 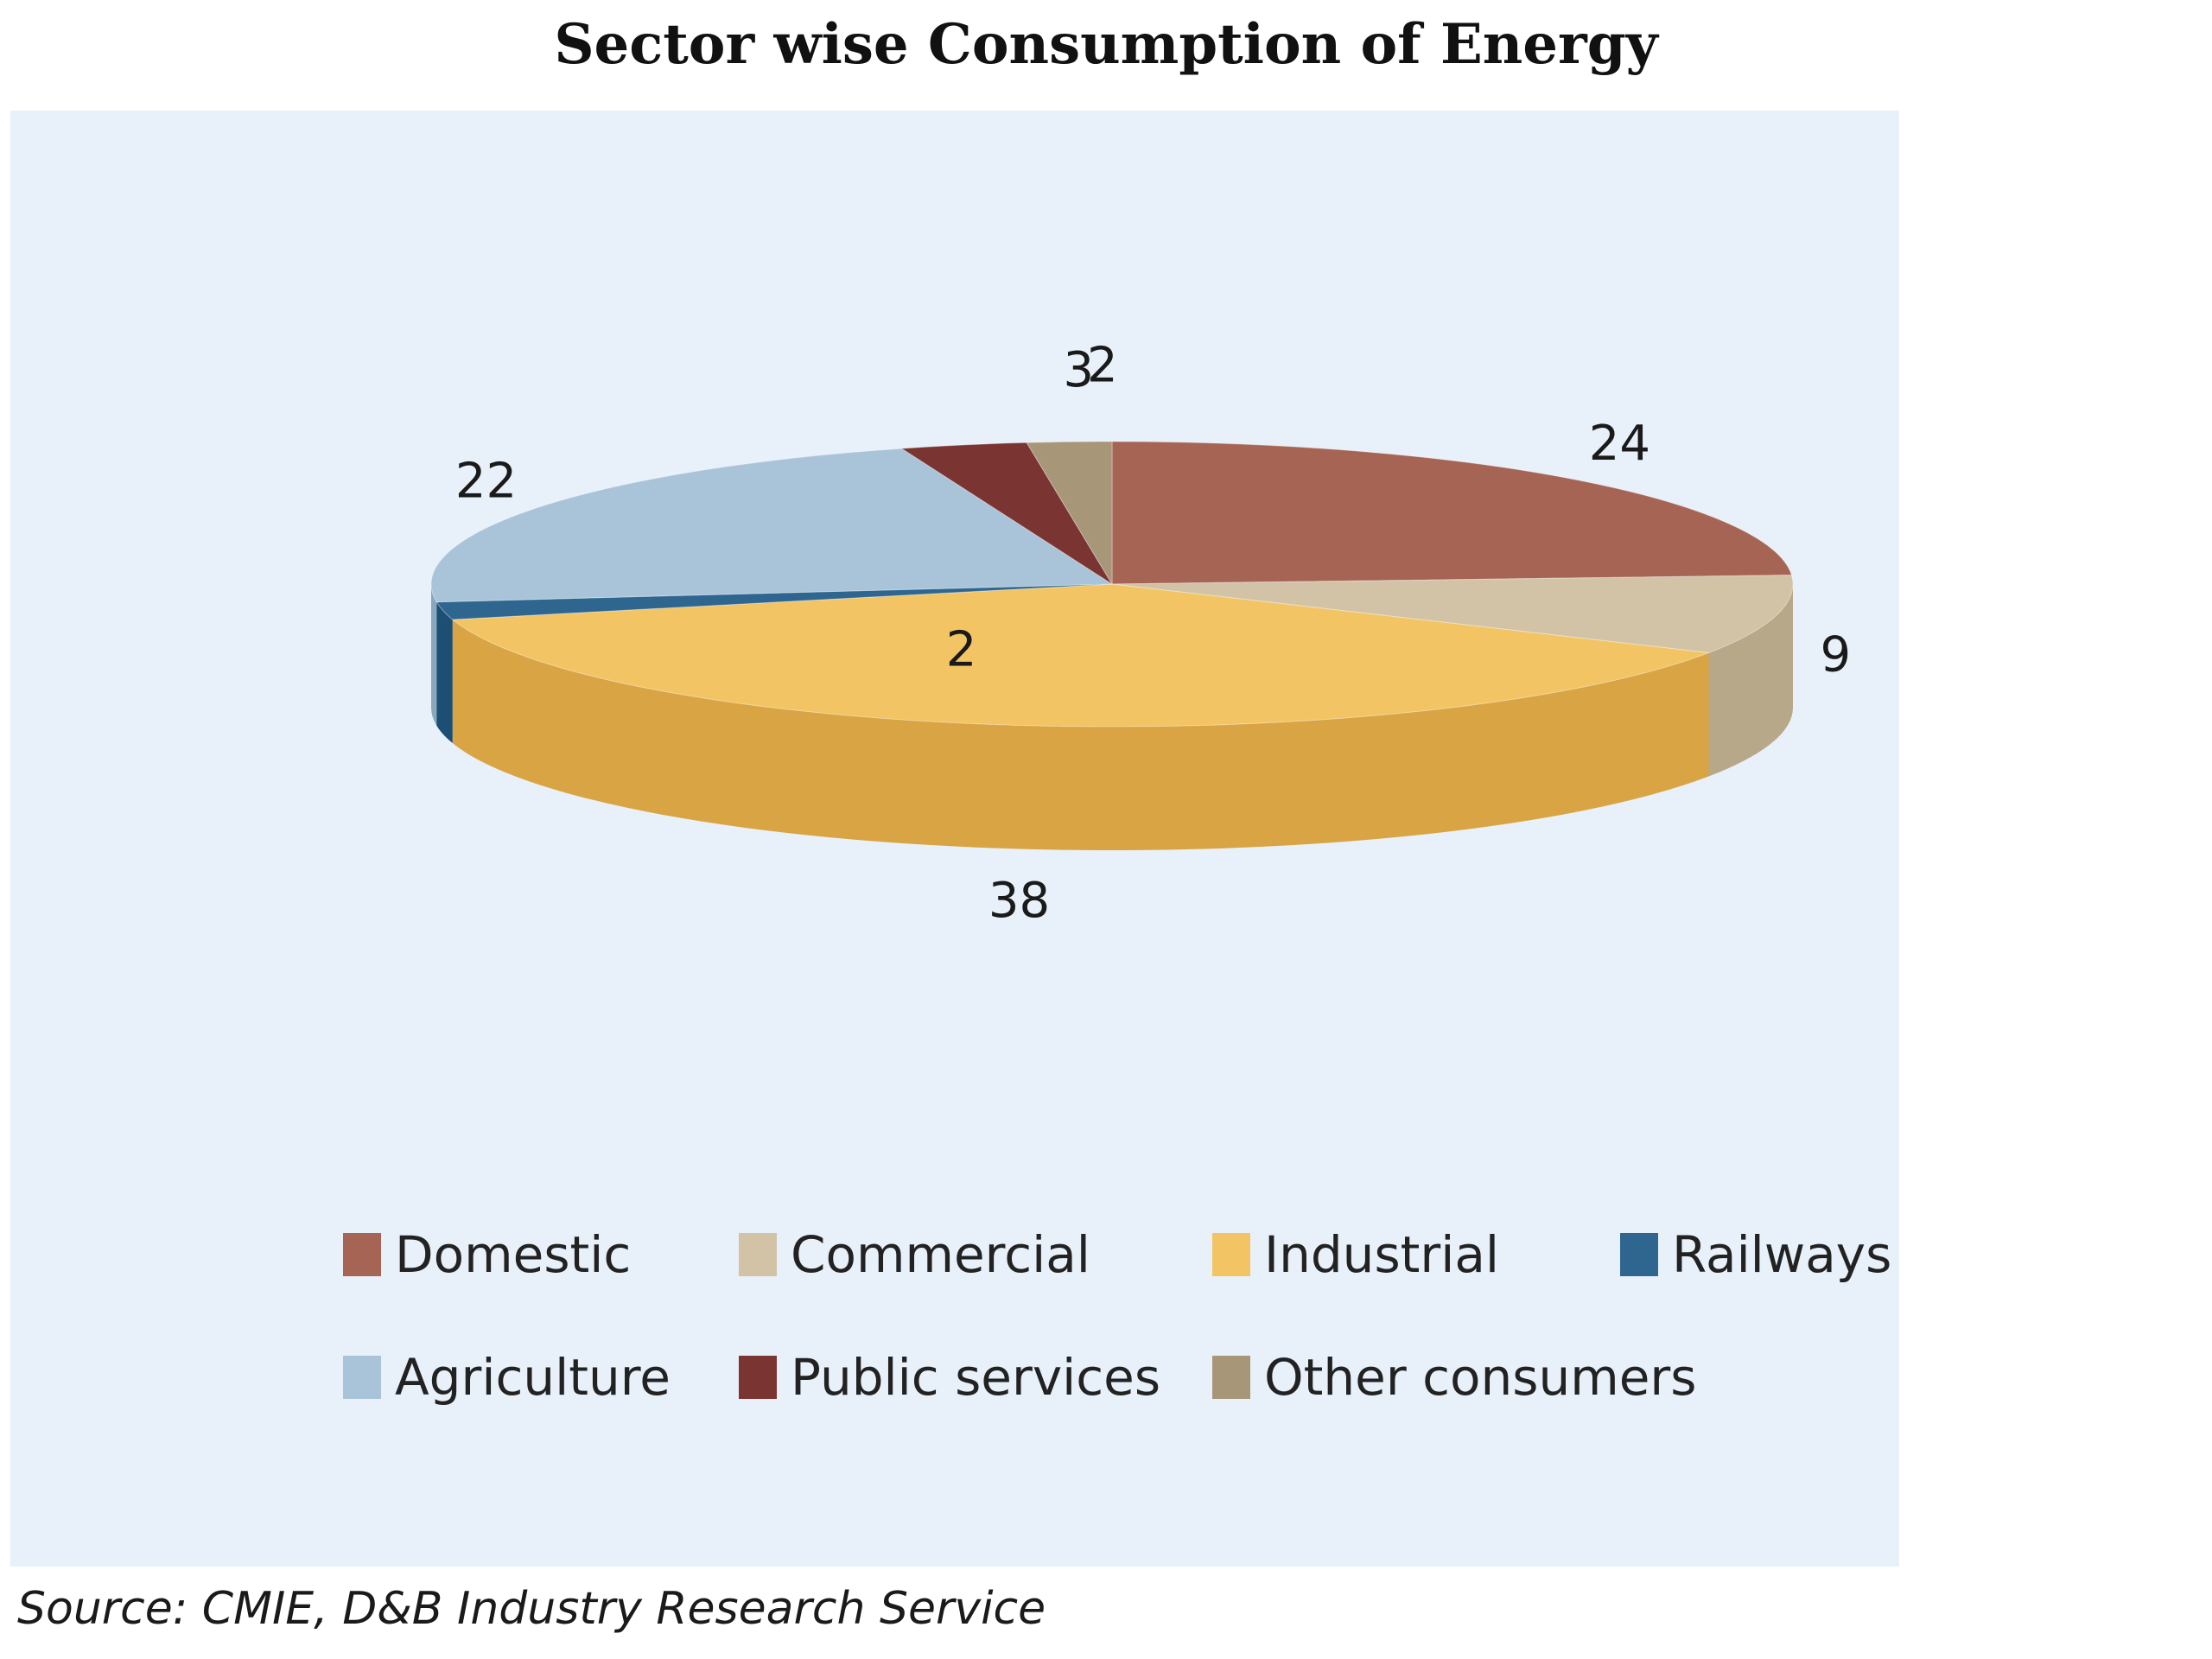 What do you see at coordinates (1106, 44) in the screenshot?
I see `chart-title: Sector wise Consumption of Energy` at bounding box center [1106, 44].